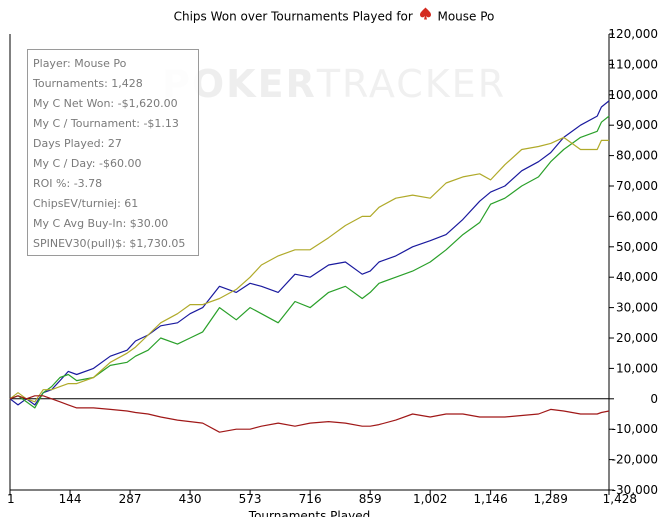  I want to click on x-tick-label: 430, so click(190, 499).